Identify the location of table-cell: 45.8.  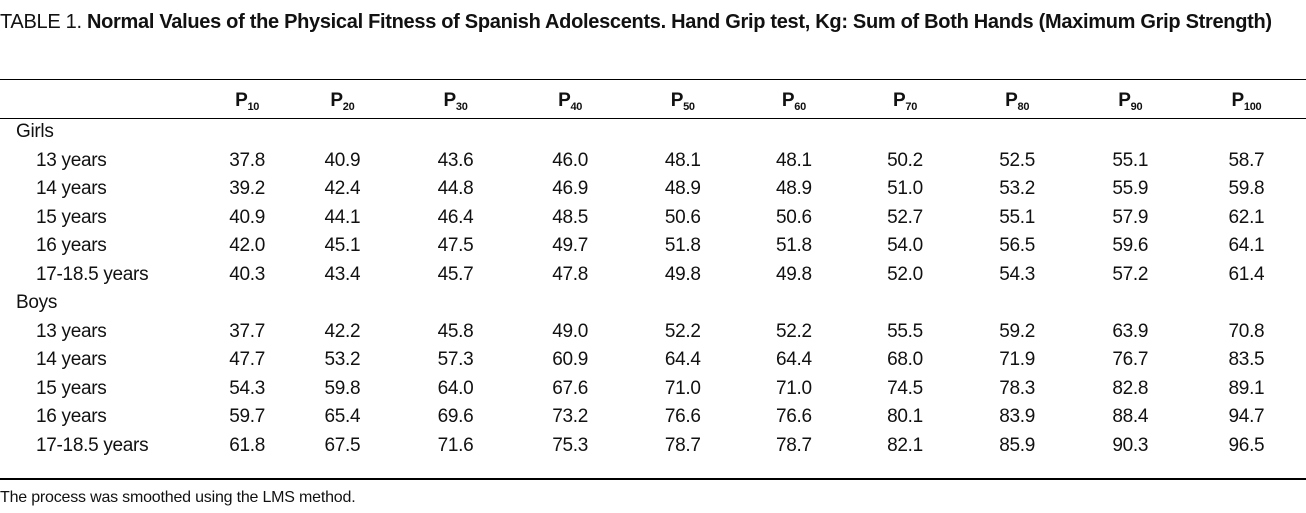
(455, 331).